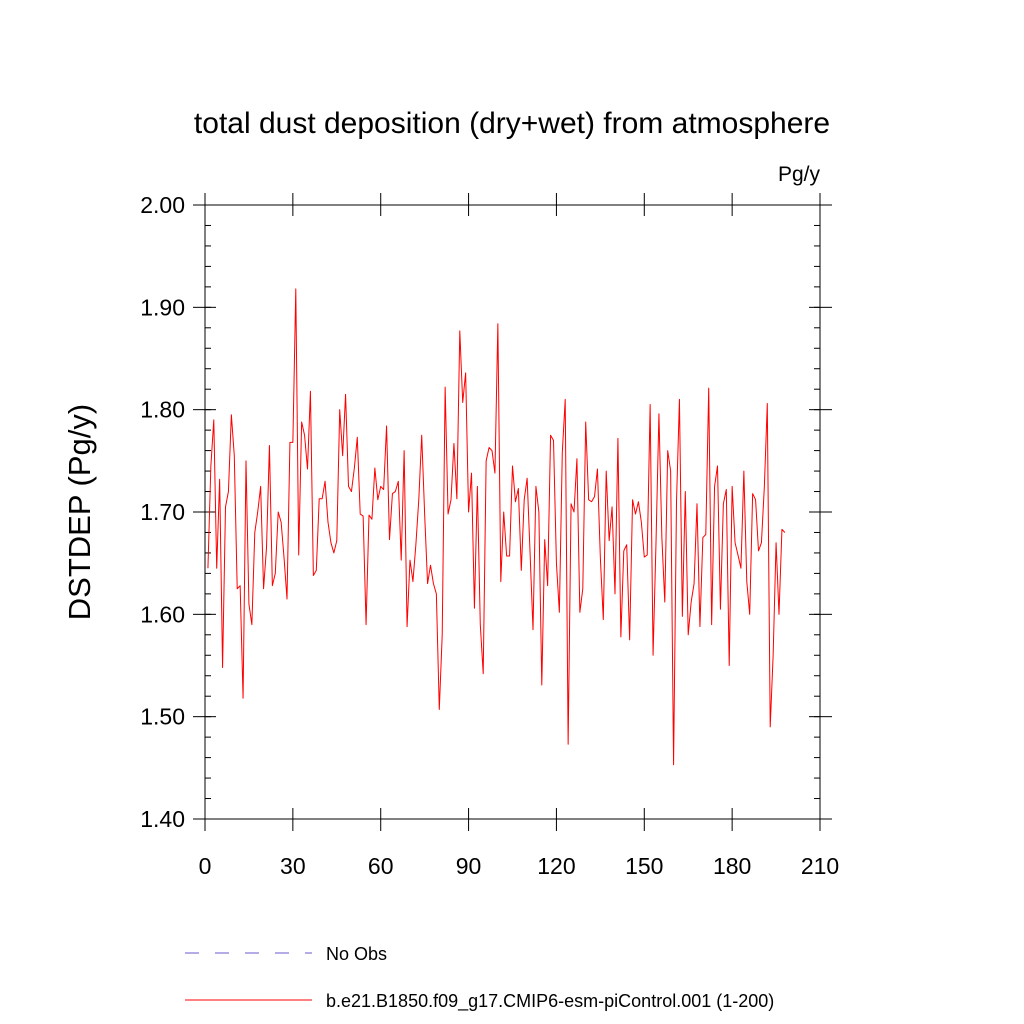 The image size is (1024, 1024). Describe the element at coordinates (356, 954) in the screenshot. I see `legend-label-no-obs: No Obs` at that location.